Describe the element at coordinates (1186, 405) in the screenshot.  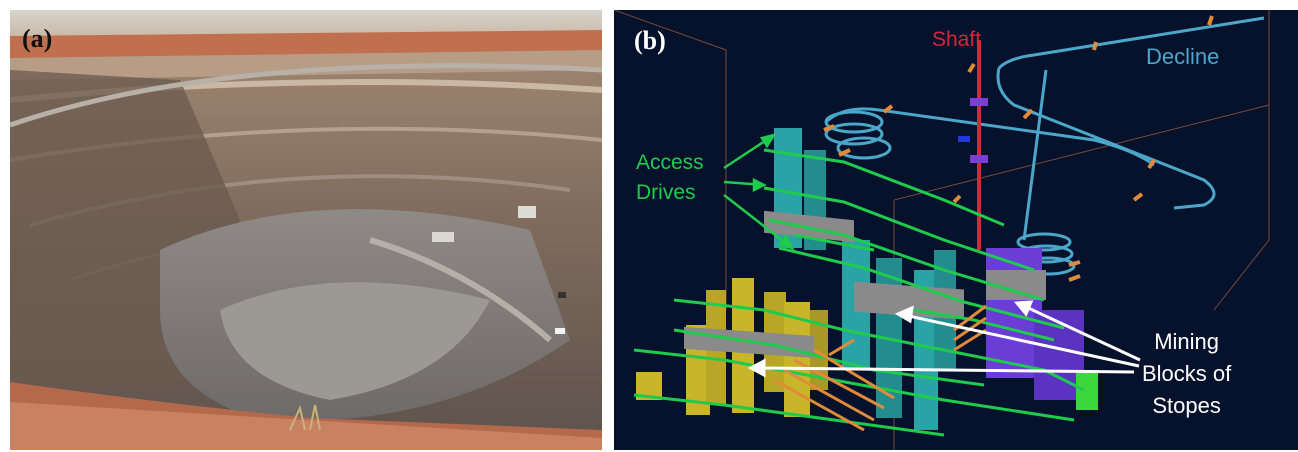
I see `mining-blocks-label-line: Stopes` at that location.